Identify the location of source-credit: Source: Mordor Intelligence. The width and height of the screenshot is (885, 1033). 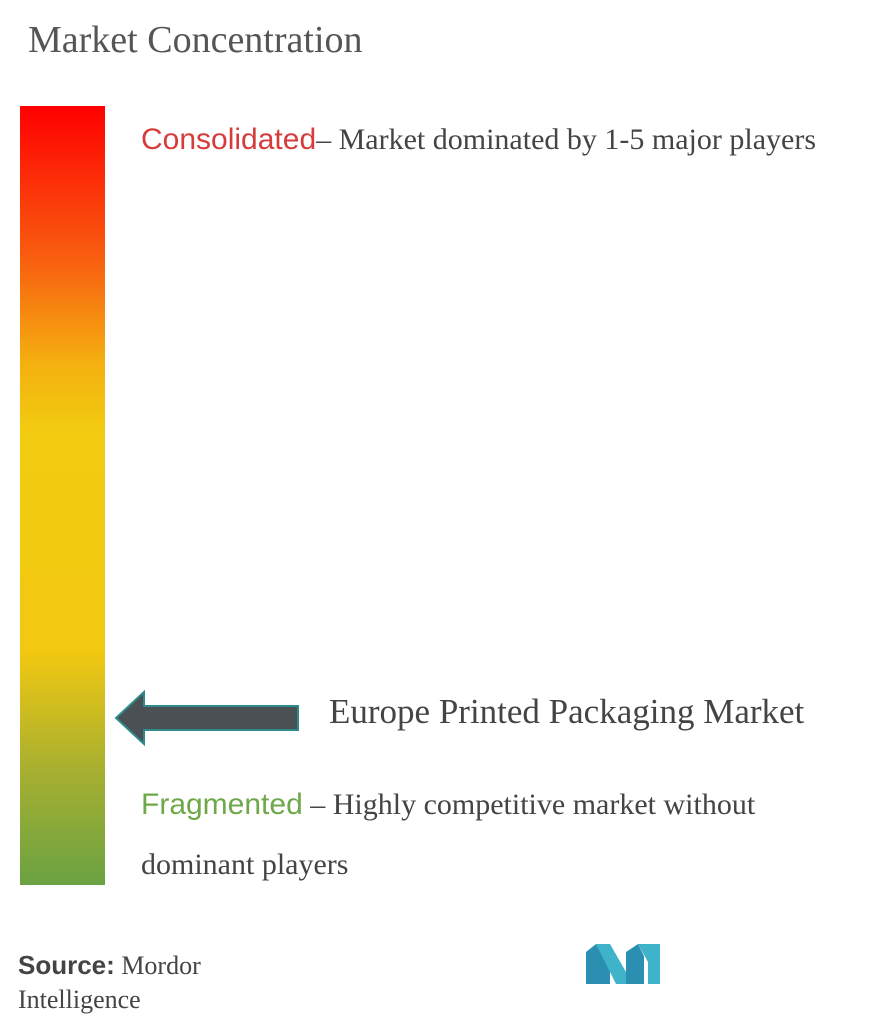
(148, 982).